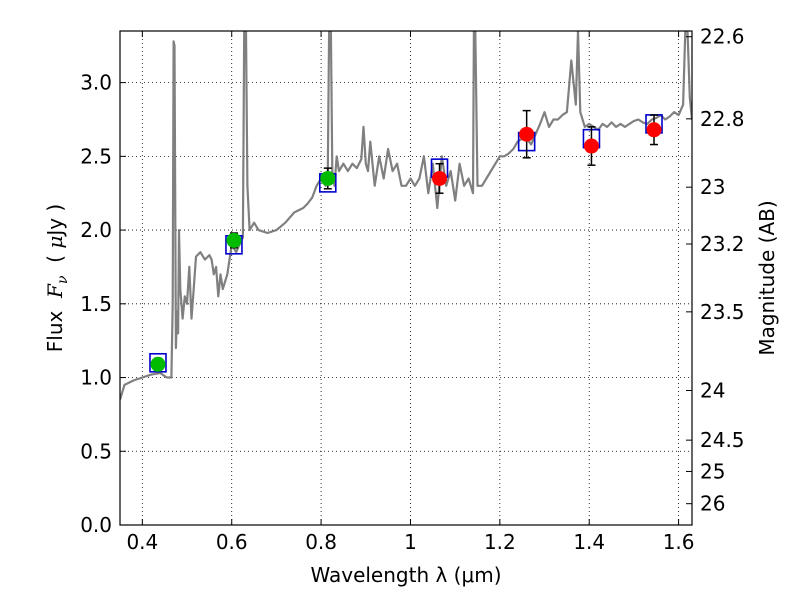 The width and height of the screenshot is (800, 600). I want to click on y-tick-label: 2.5, so click(96, 156).